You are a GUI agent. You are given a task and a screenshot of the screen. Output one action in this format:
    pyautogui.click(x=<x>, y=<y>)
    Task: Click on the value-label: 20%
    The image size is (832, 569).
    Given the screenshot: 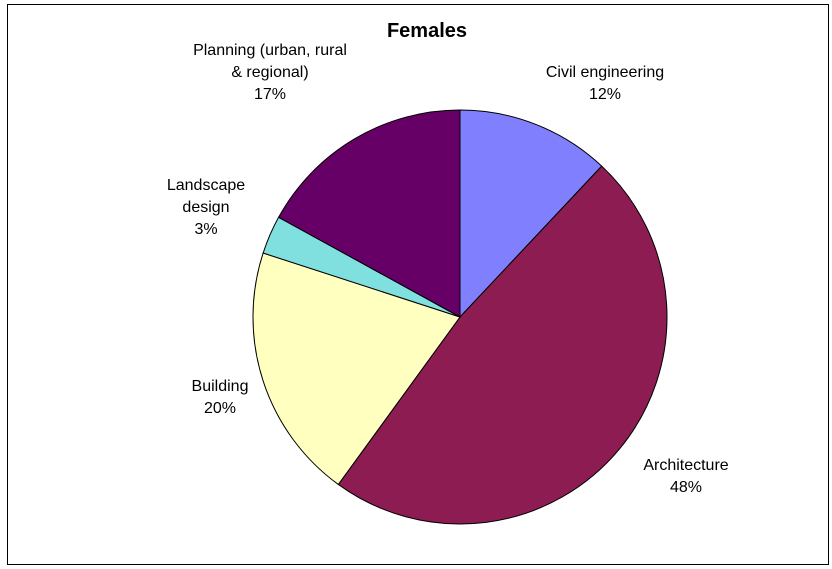 What is the action you would take?
    pyautogui.click(x=220, y=408)
    